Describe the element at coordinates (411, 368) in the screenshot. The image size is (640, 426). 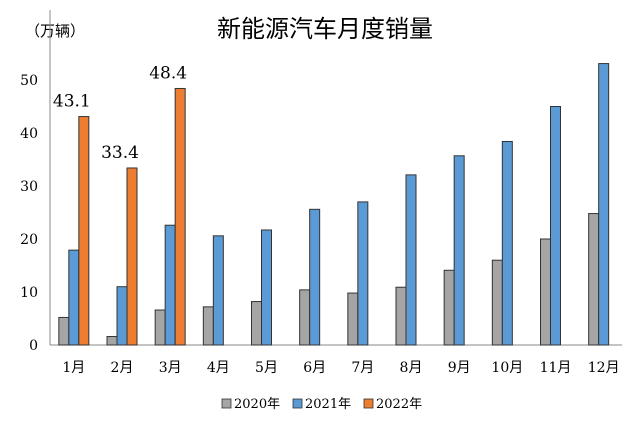
I see `x-tick-label: 8月` at that location.